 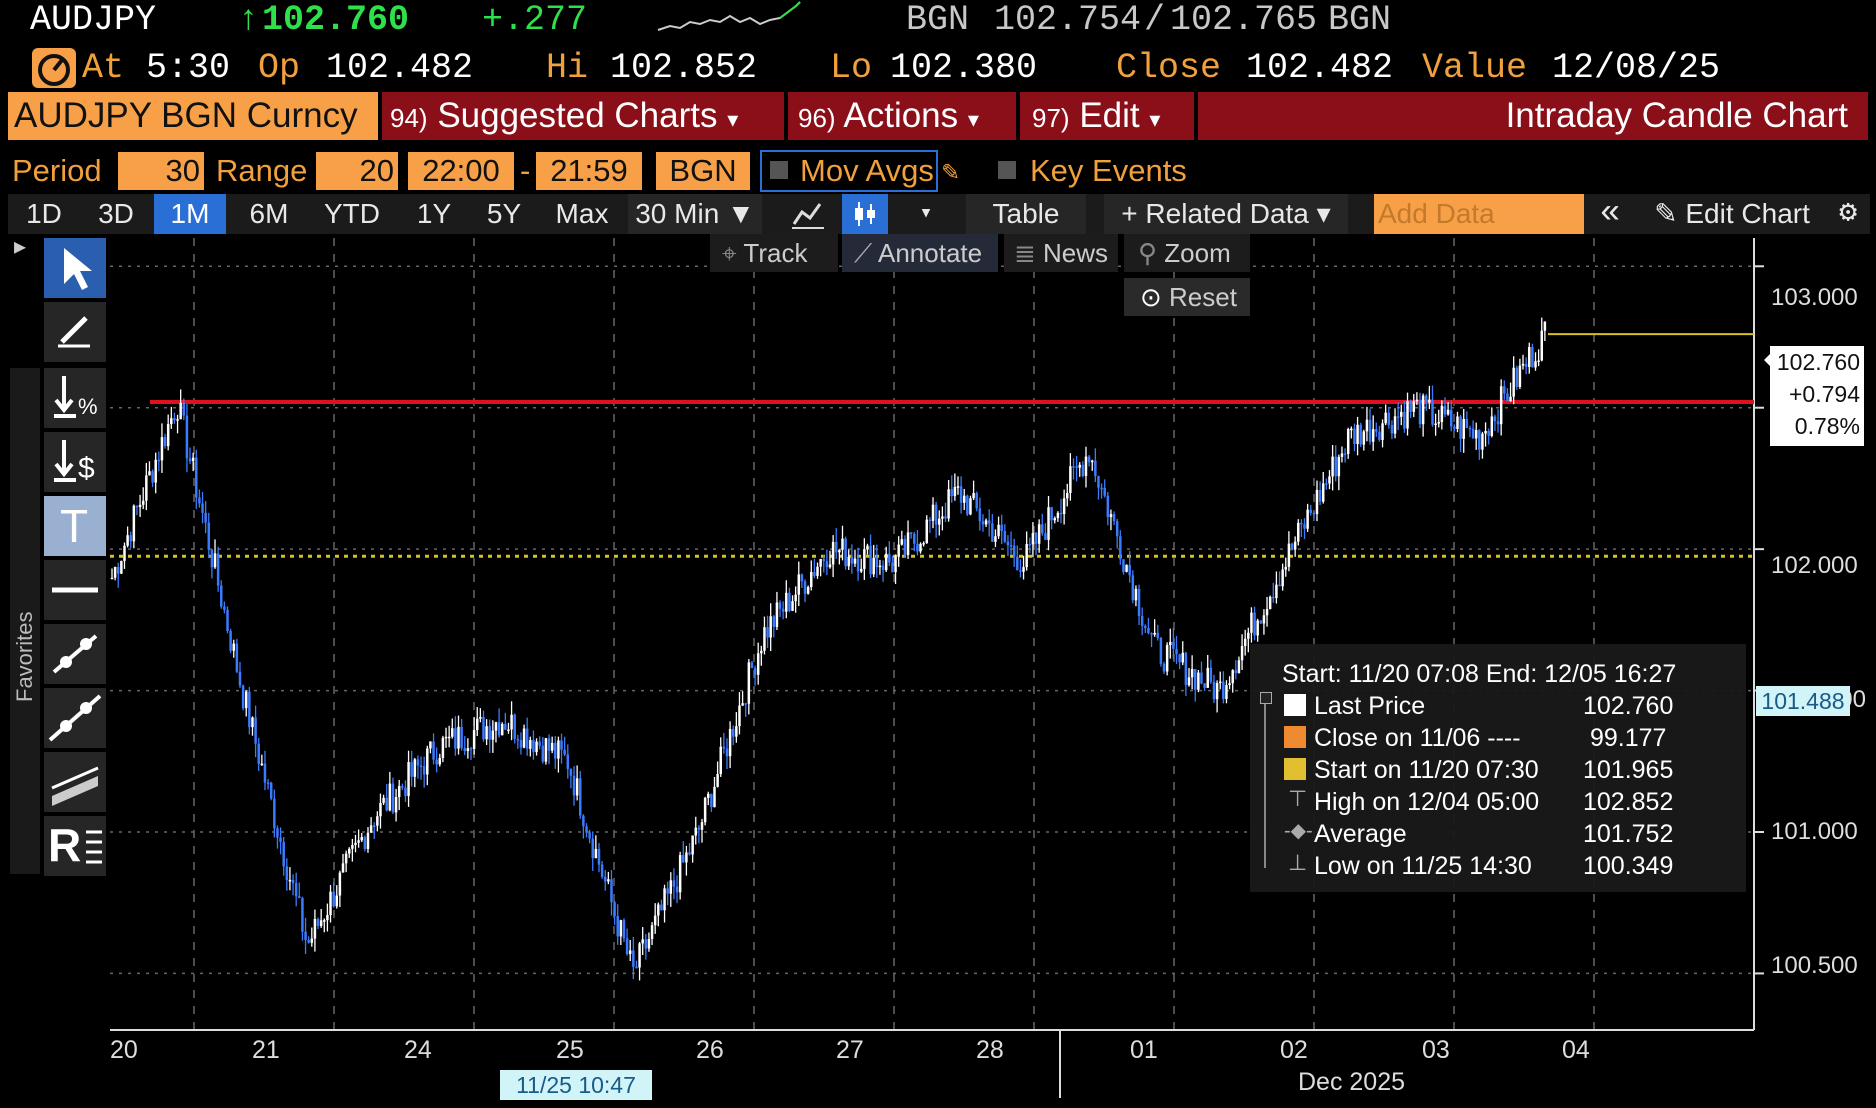 I want to click on range-button-max: Max, so click(x=582, y=213).